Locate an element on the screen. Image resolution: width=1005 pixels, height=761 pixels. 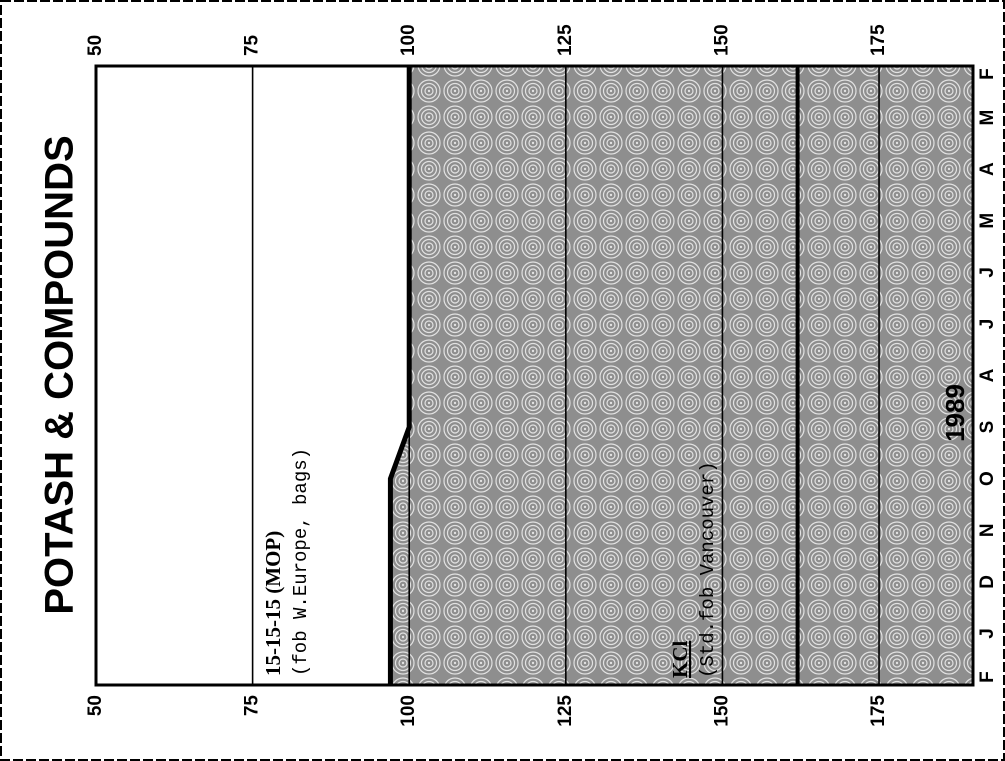
month-label-0: F is located at coordinates (987, 74).